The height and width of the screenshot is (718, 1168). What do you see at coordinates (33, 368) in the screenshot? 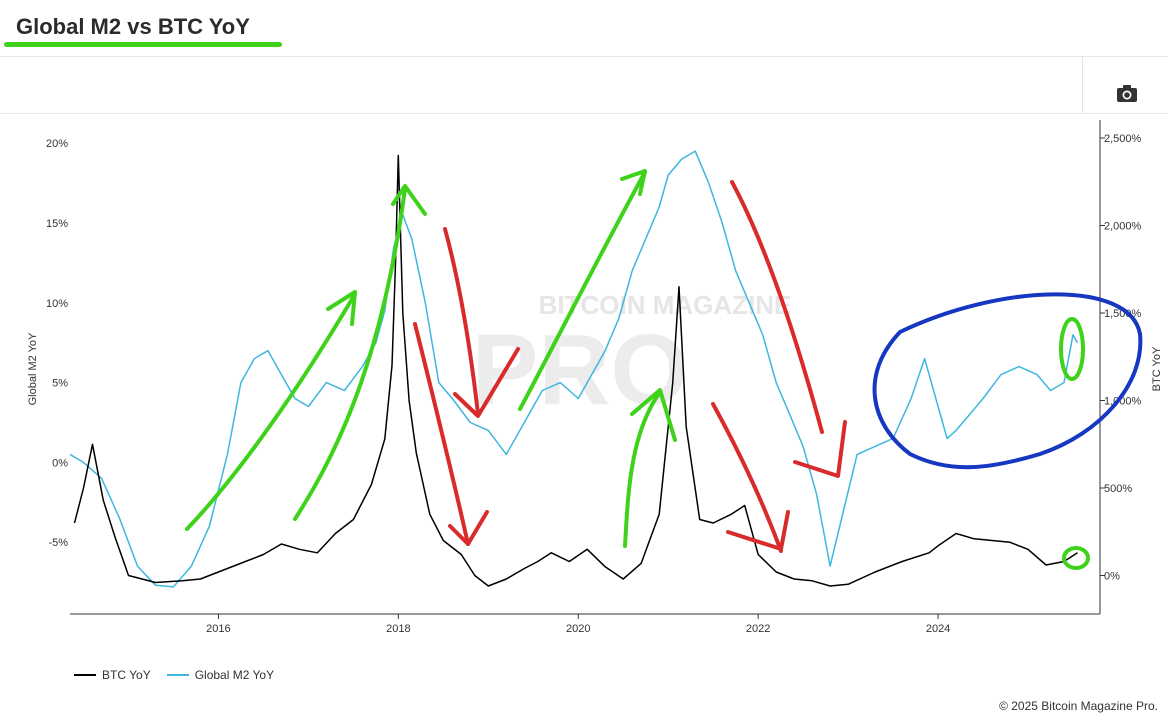
I see `y-left-axis-label: Global M2 YoY` at bounding box center [33, 368].